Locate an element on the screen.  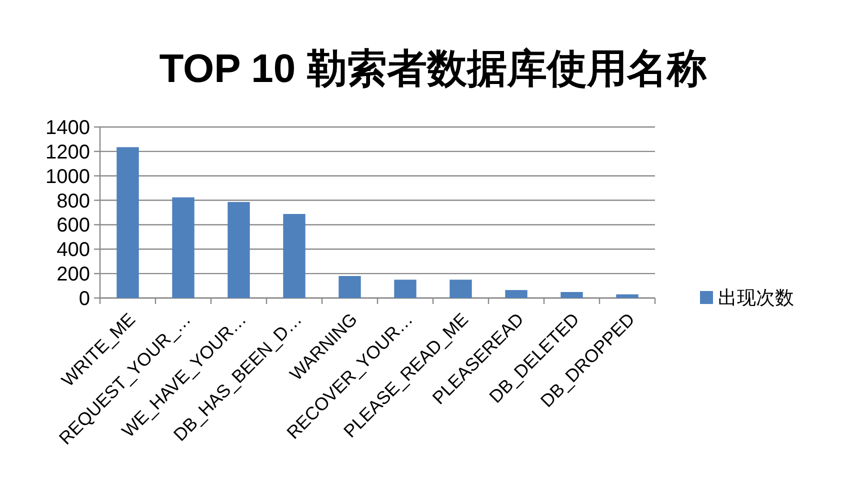
y-tick-label: 0 is located at coordinates (84, 299).